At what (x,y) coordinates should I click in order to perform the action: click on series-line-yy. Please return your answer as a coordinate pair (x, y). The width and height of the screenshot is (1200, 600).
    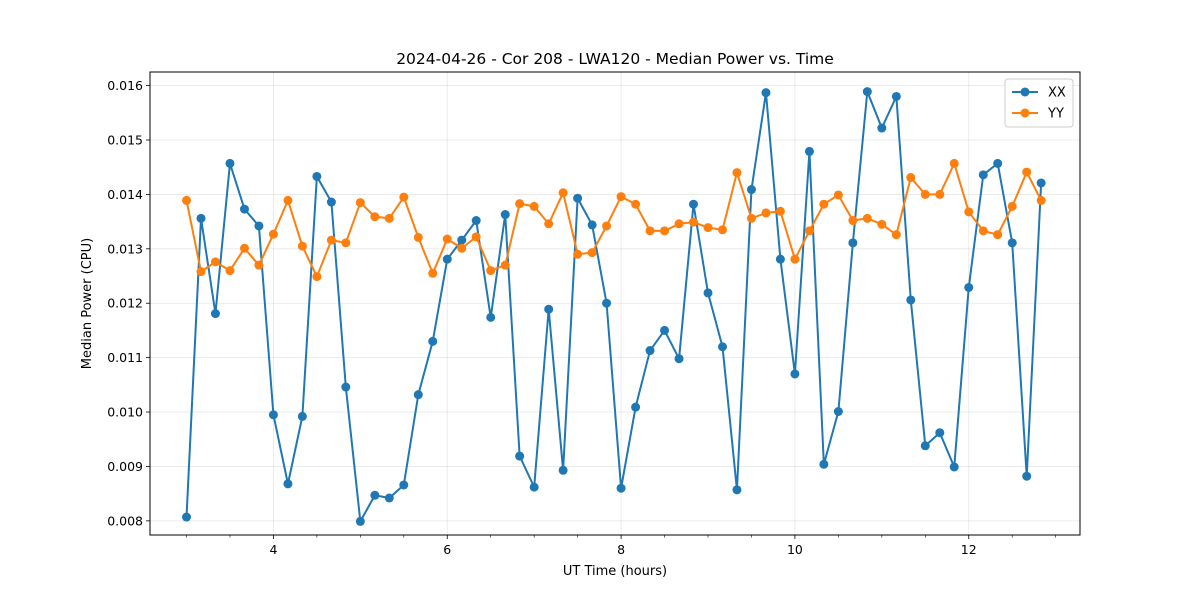
    Looking at the image, I should click on (614, 220).